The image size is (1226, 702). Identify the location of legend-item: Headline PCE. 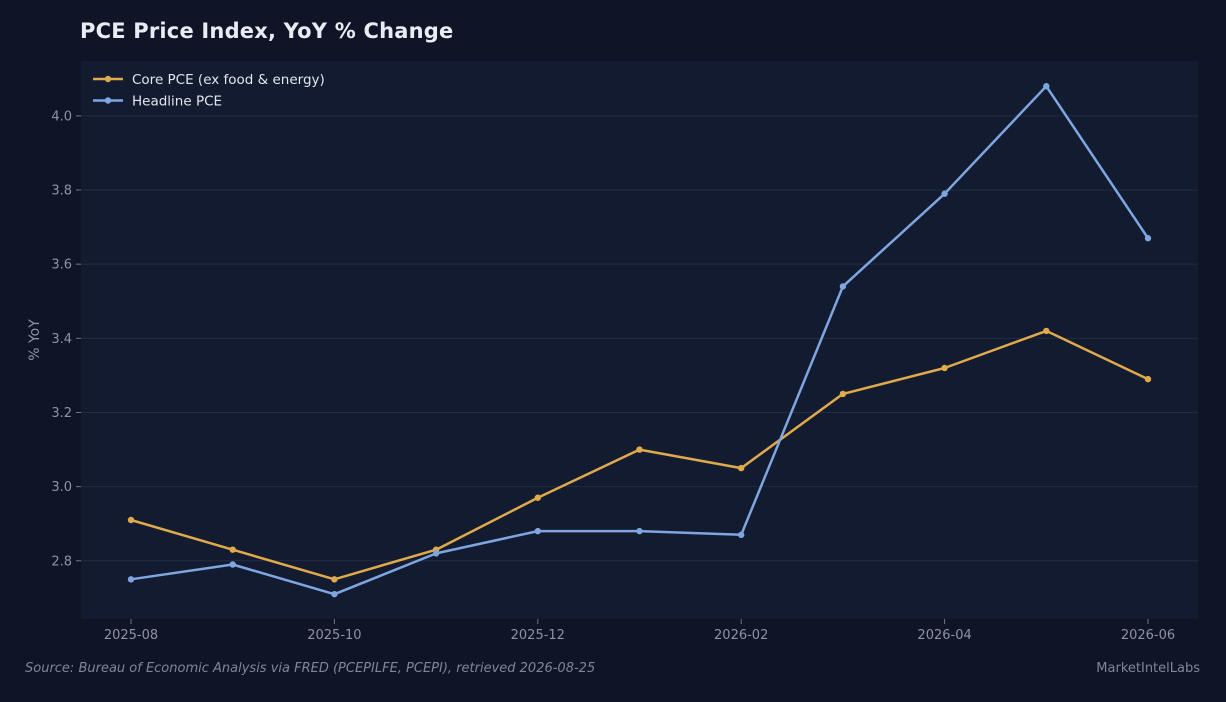
(157, 102).